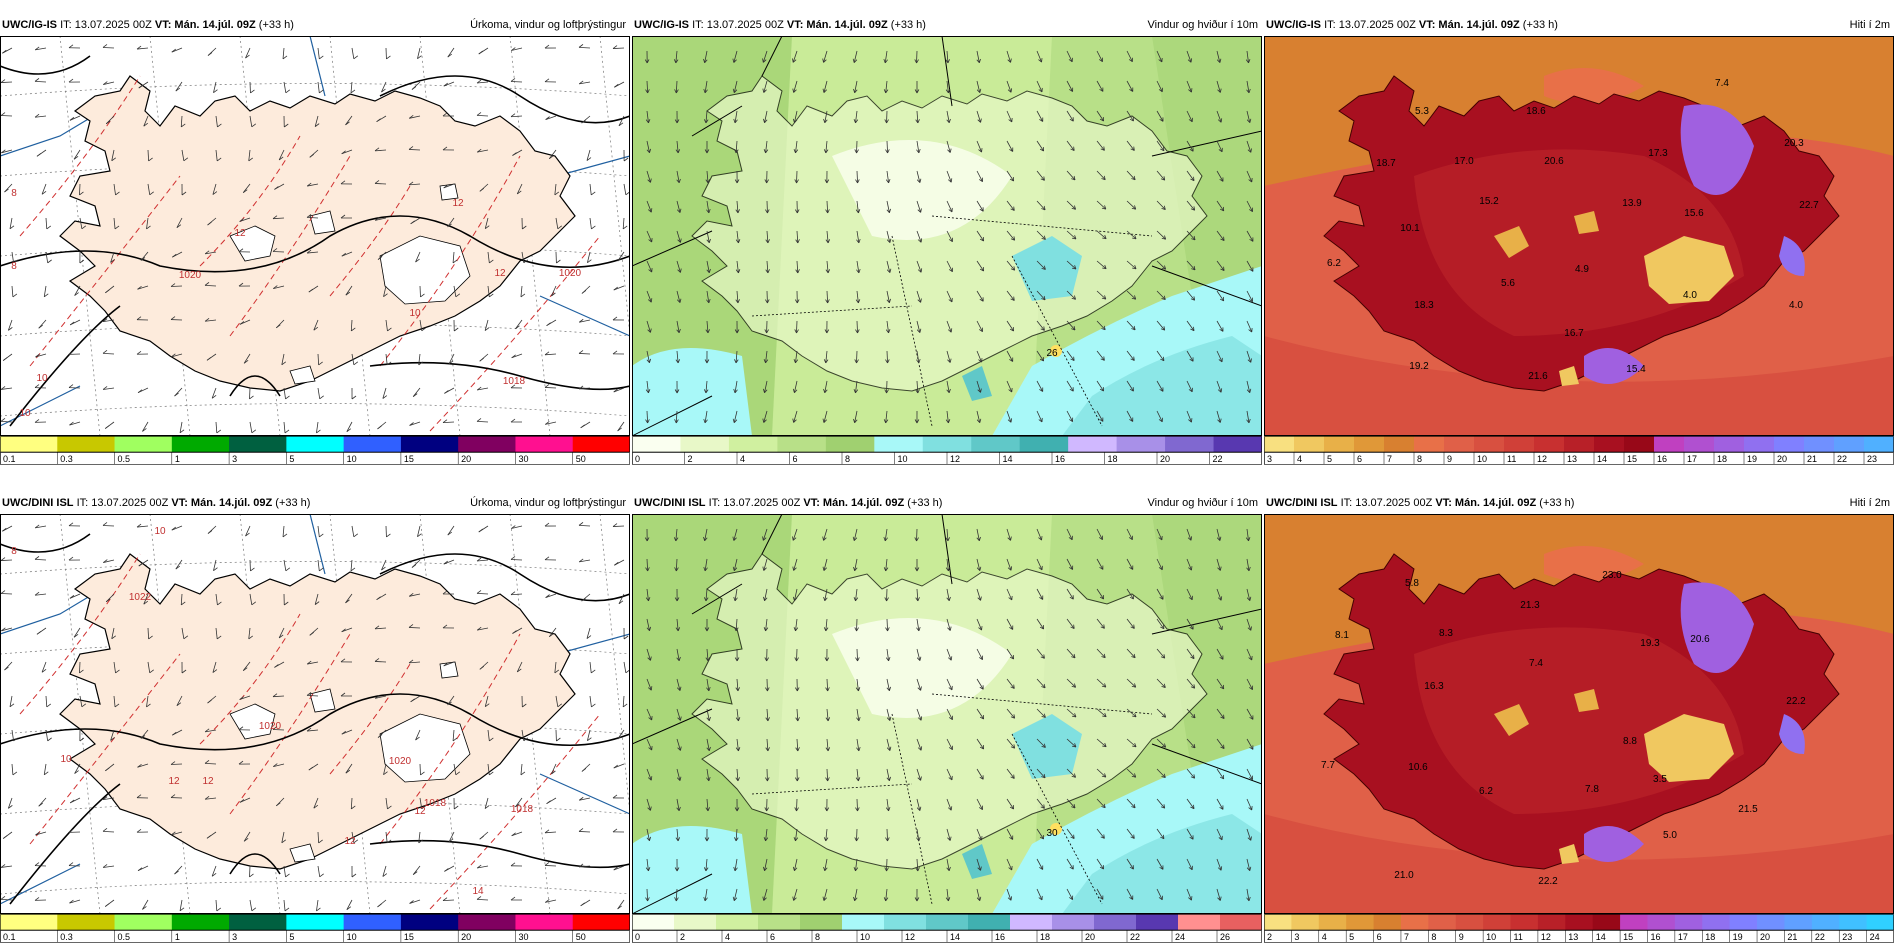  What do you see at coordinates (409, 459) in the screenshot?
I see `colorbar-tick-label: 15` at bounding box center [409, 459].